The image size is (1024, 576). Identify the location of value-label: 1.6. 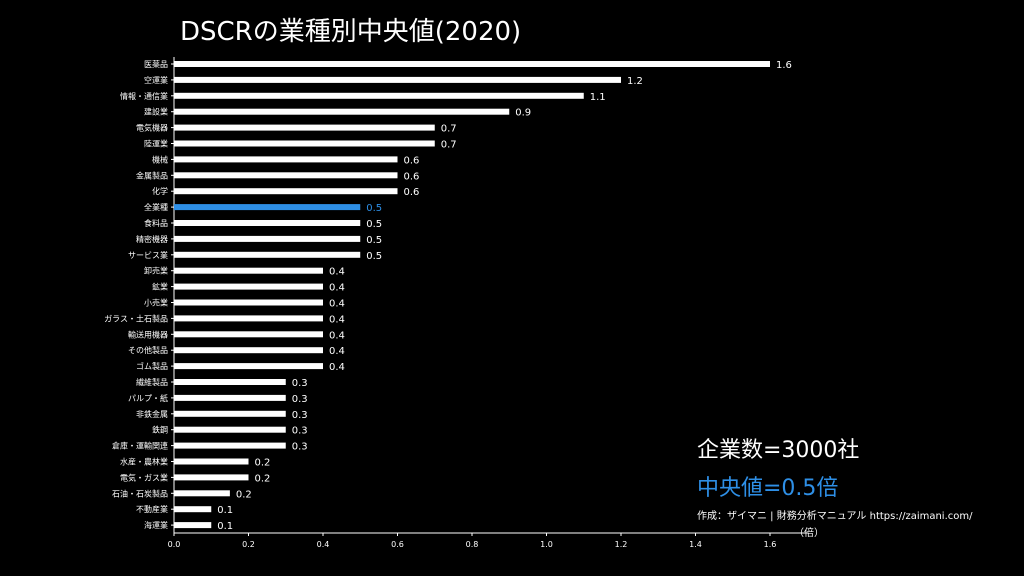
(784, 65).